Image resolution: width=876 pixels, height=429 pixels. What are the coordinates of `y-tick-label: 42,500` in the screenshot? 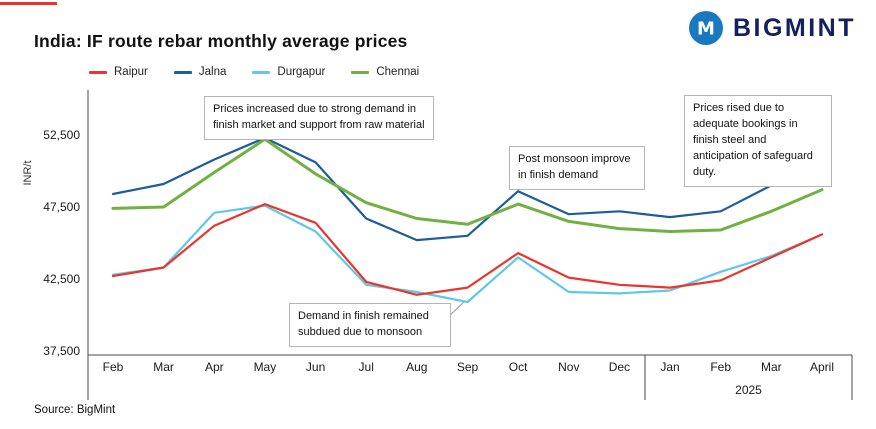 It's located at (61, 279).